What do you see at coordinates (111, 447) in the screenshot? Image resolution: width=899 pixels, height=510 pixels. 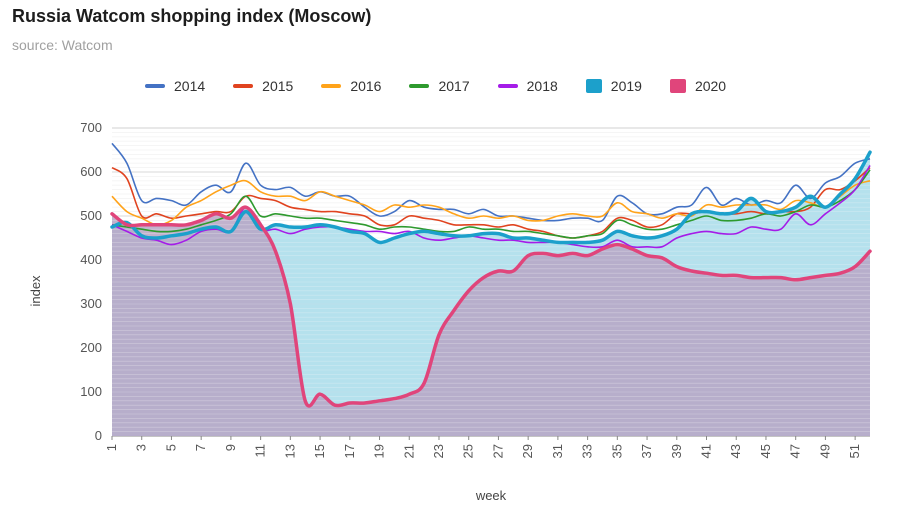 I see `x-tick-label: 1` at bounding box center [111, 447].